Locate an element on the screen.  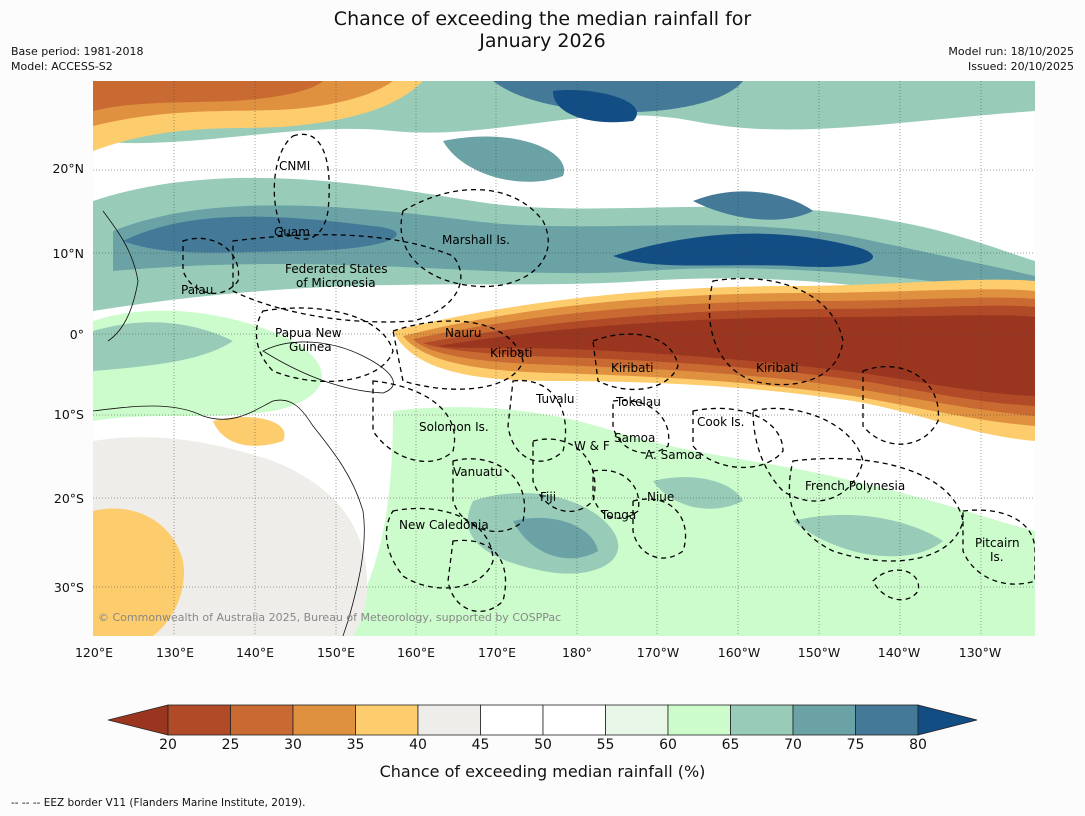
colorbar-tick-60: 60 is located at coordinates (668, 745).